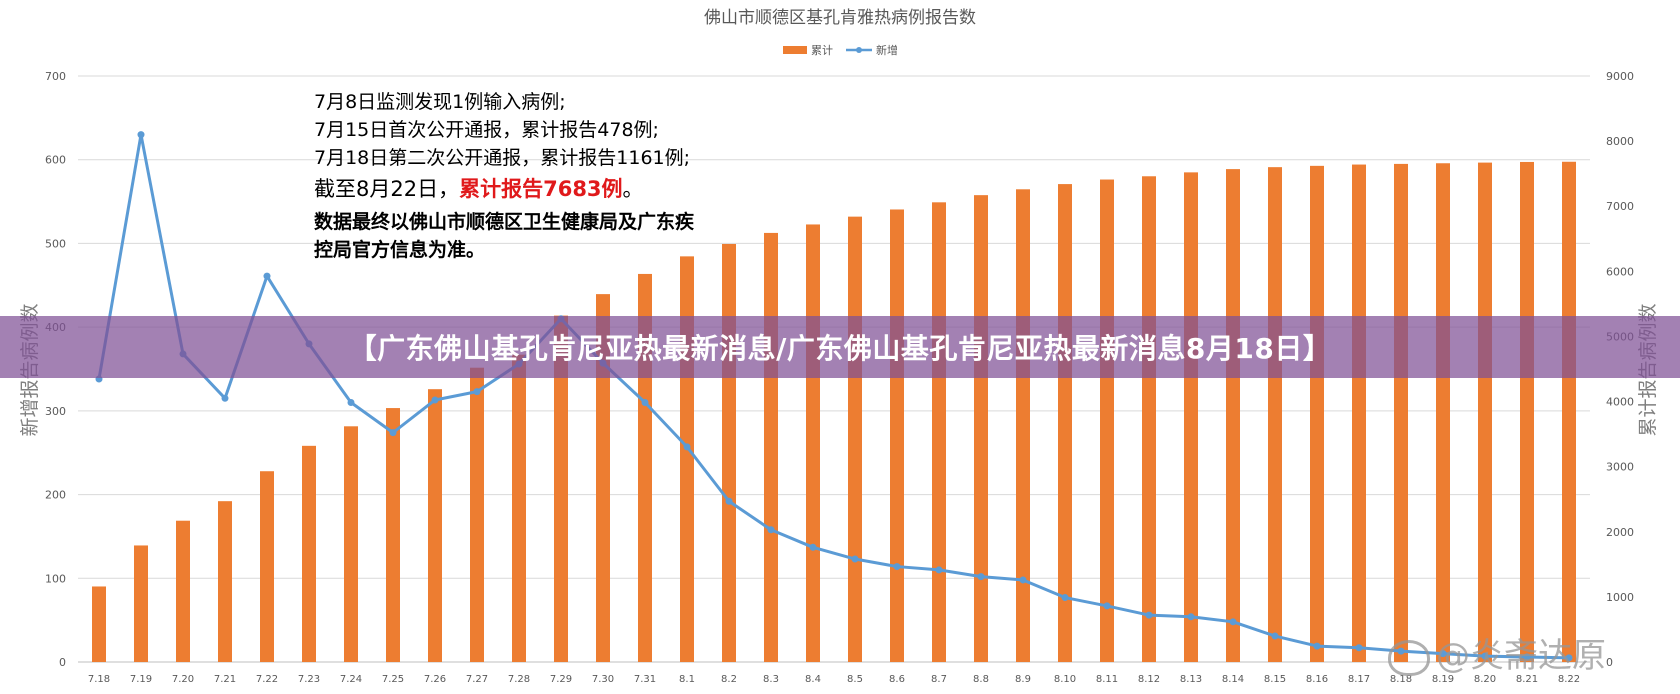  What do you see at coordinates (435, 679) in the screenshot?
I see `x-tick-label: 7.26` at bounding box center [435, 679].